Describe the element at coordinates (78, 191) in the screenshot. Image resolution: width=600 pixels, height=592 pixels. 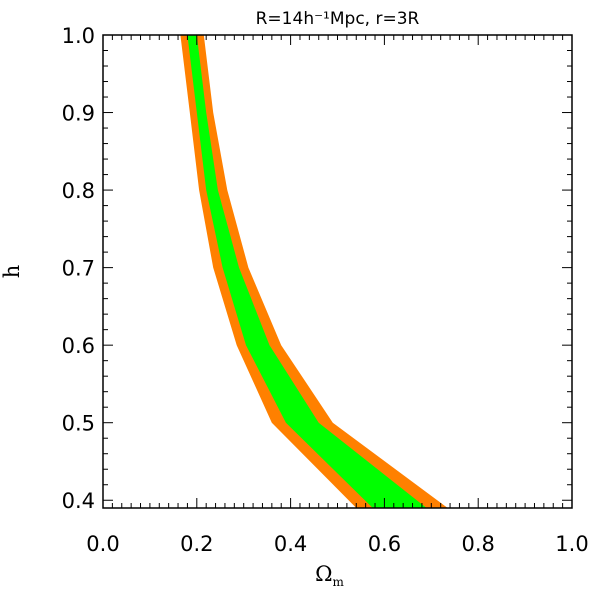
I see `y-tick-label: 0.8` at that location.